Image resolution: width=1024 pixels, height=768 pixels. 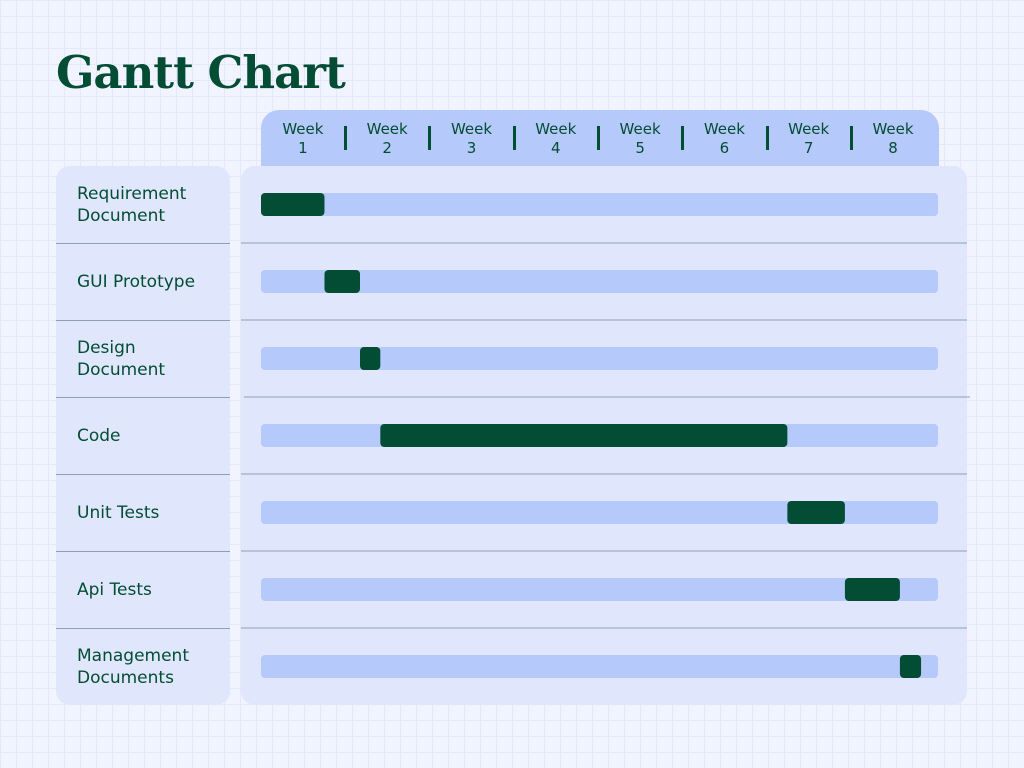 I want to click on week-4-label: Week 4, so click(x=556, y=139).